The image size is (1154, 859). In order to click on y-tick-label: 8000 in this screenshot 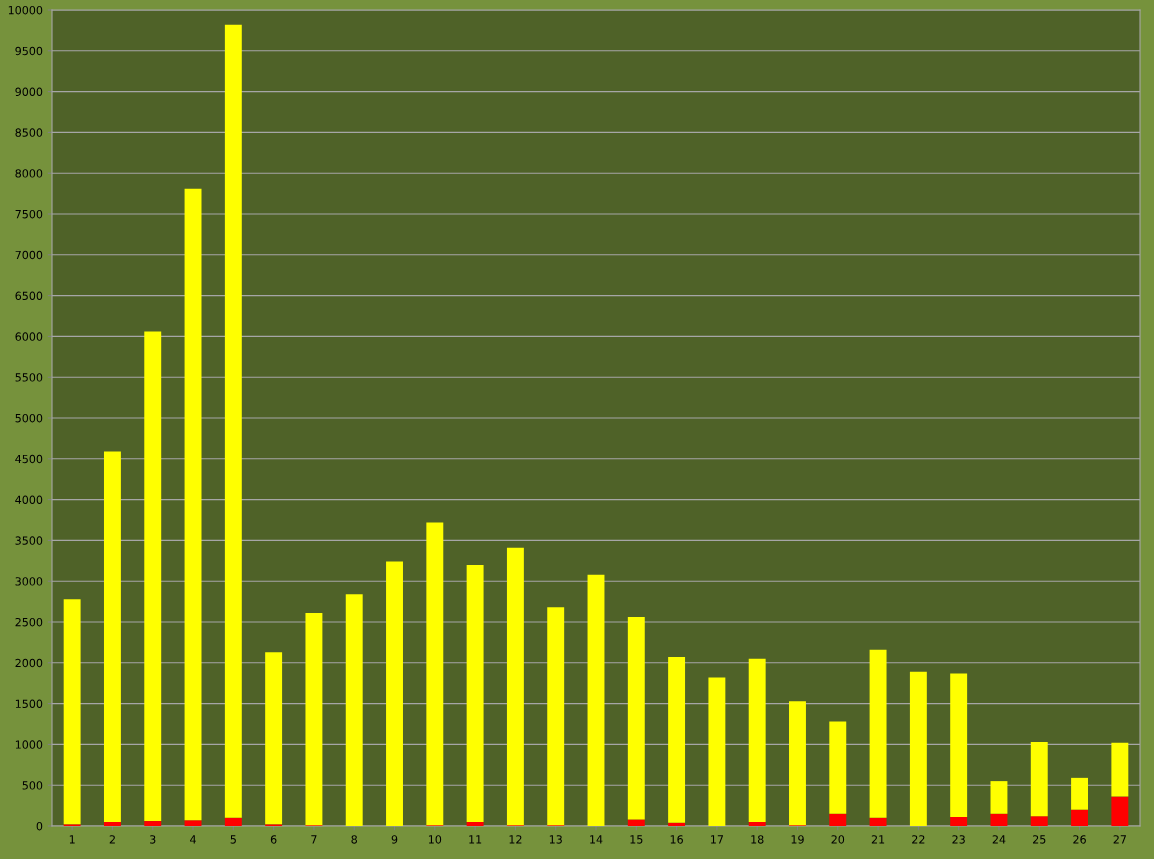, I will do `click(29, 173)`.